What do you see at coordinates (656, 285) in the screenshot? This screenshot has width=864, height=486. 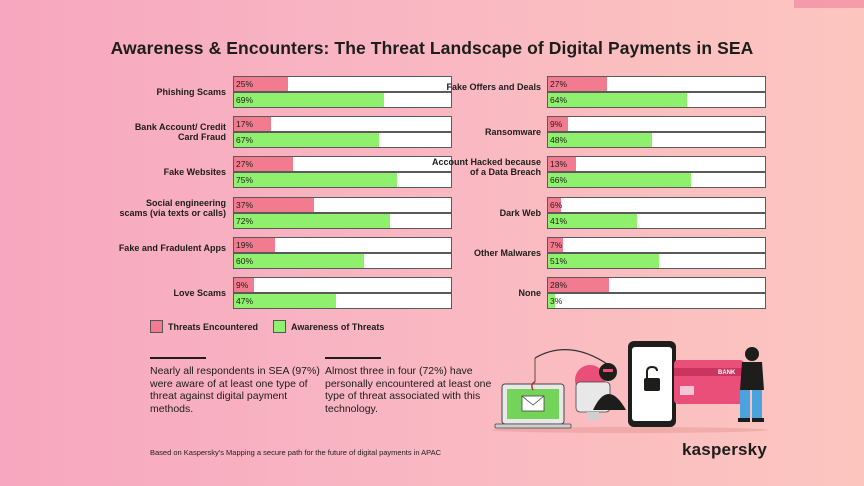 I see `bar-encountered: 28%` at bounding box center [656, 285].